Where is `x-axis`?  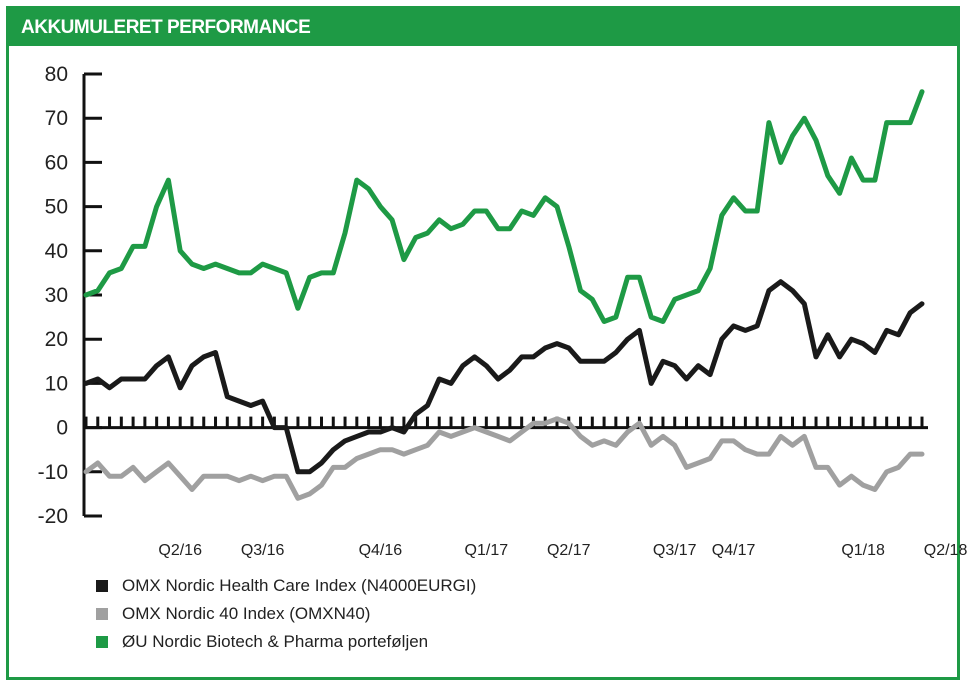 x-axis is located at coordinates (506, 423).